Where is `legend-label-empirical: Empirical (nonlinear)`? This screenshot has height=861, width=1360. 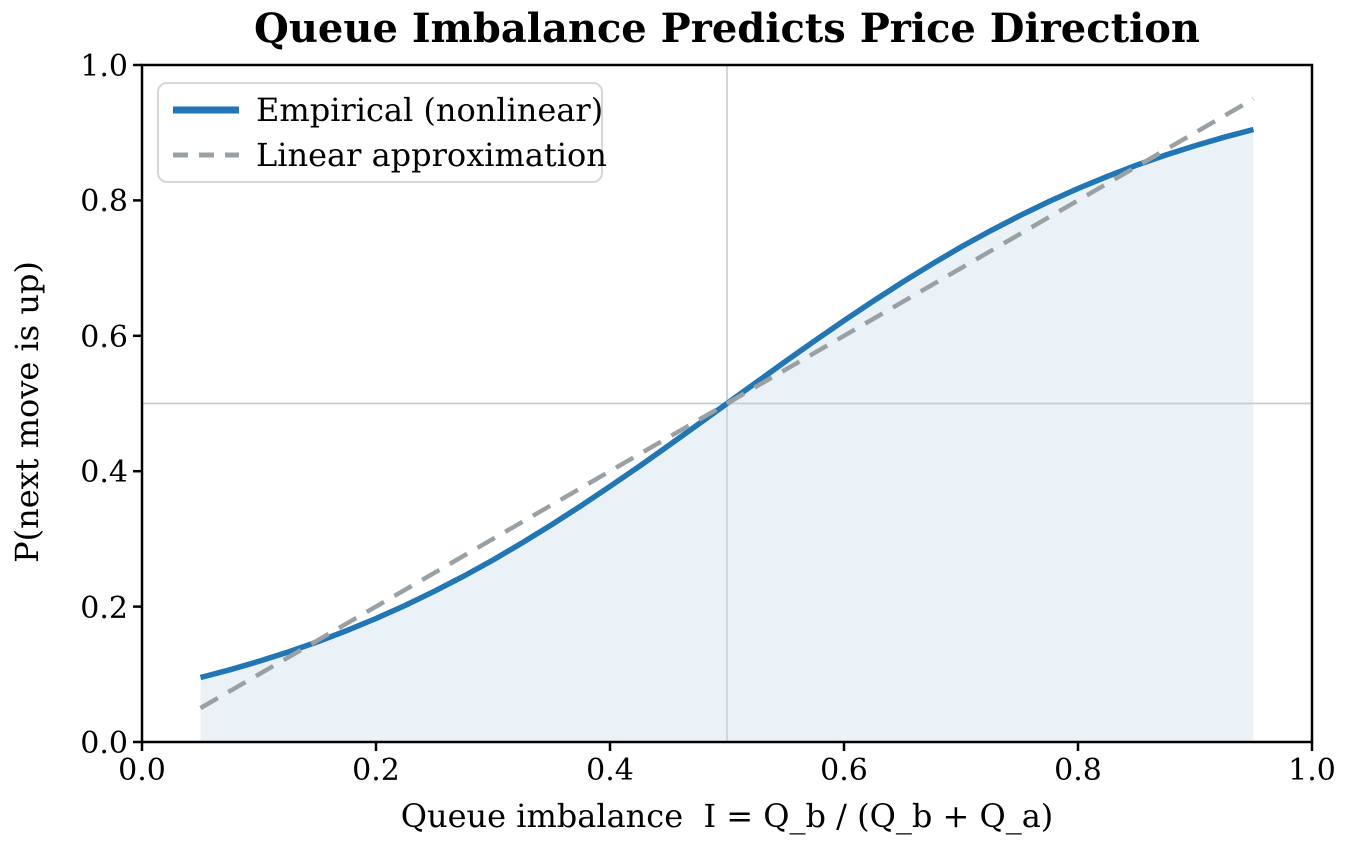 legend-label-empirical: Empirical (nonlinear) is located at coordinates (430, 110).